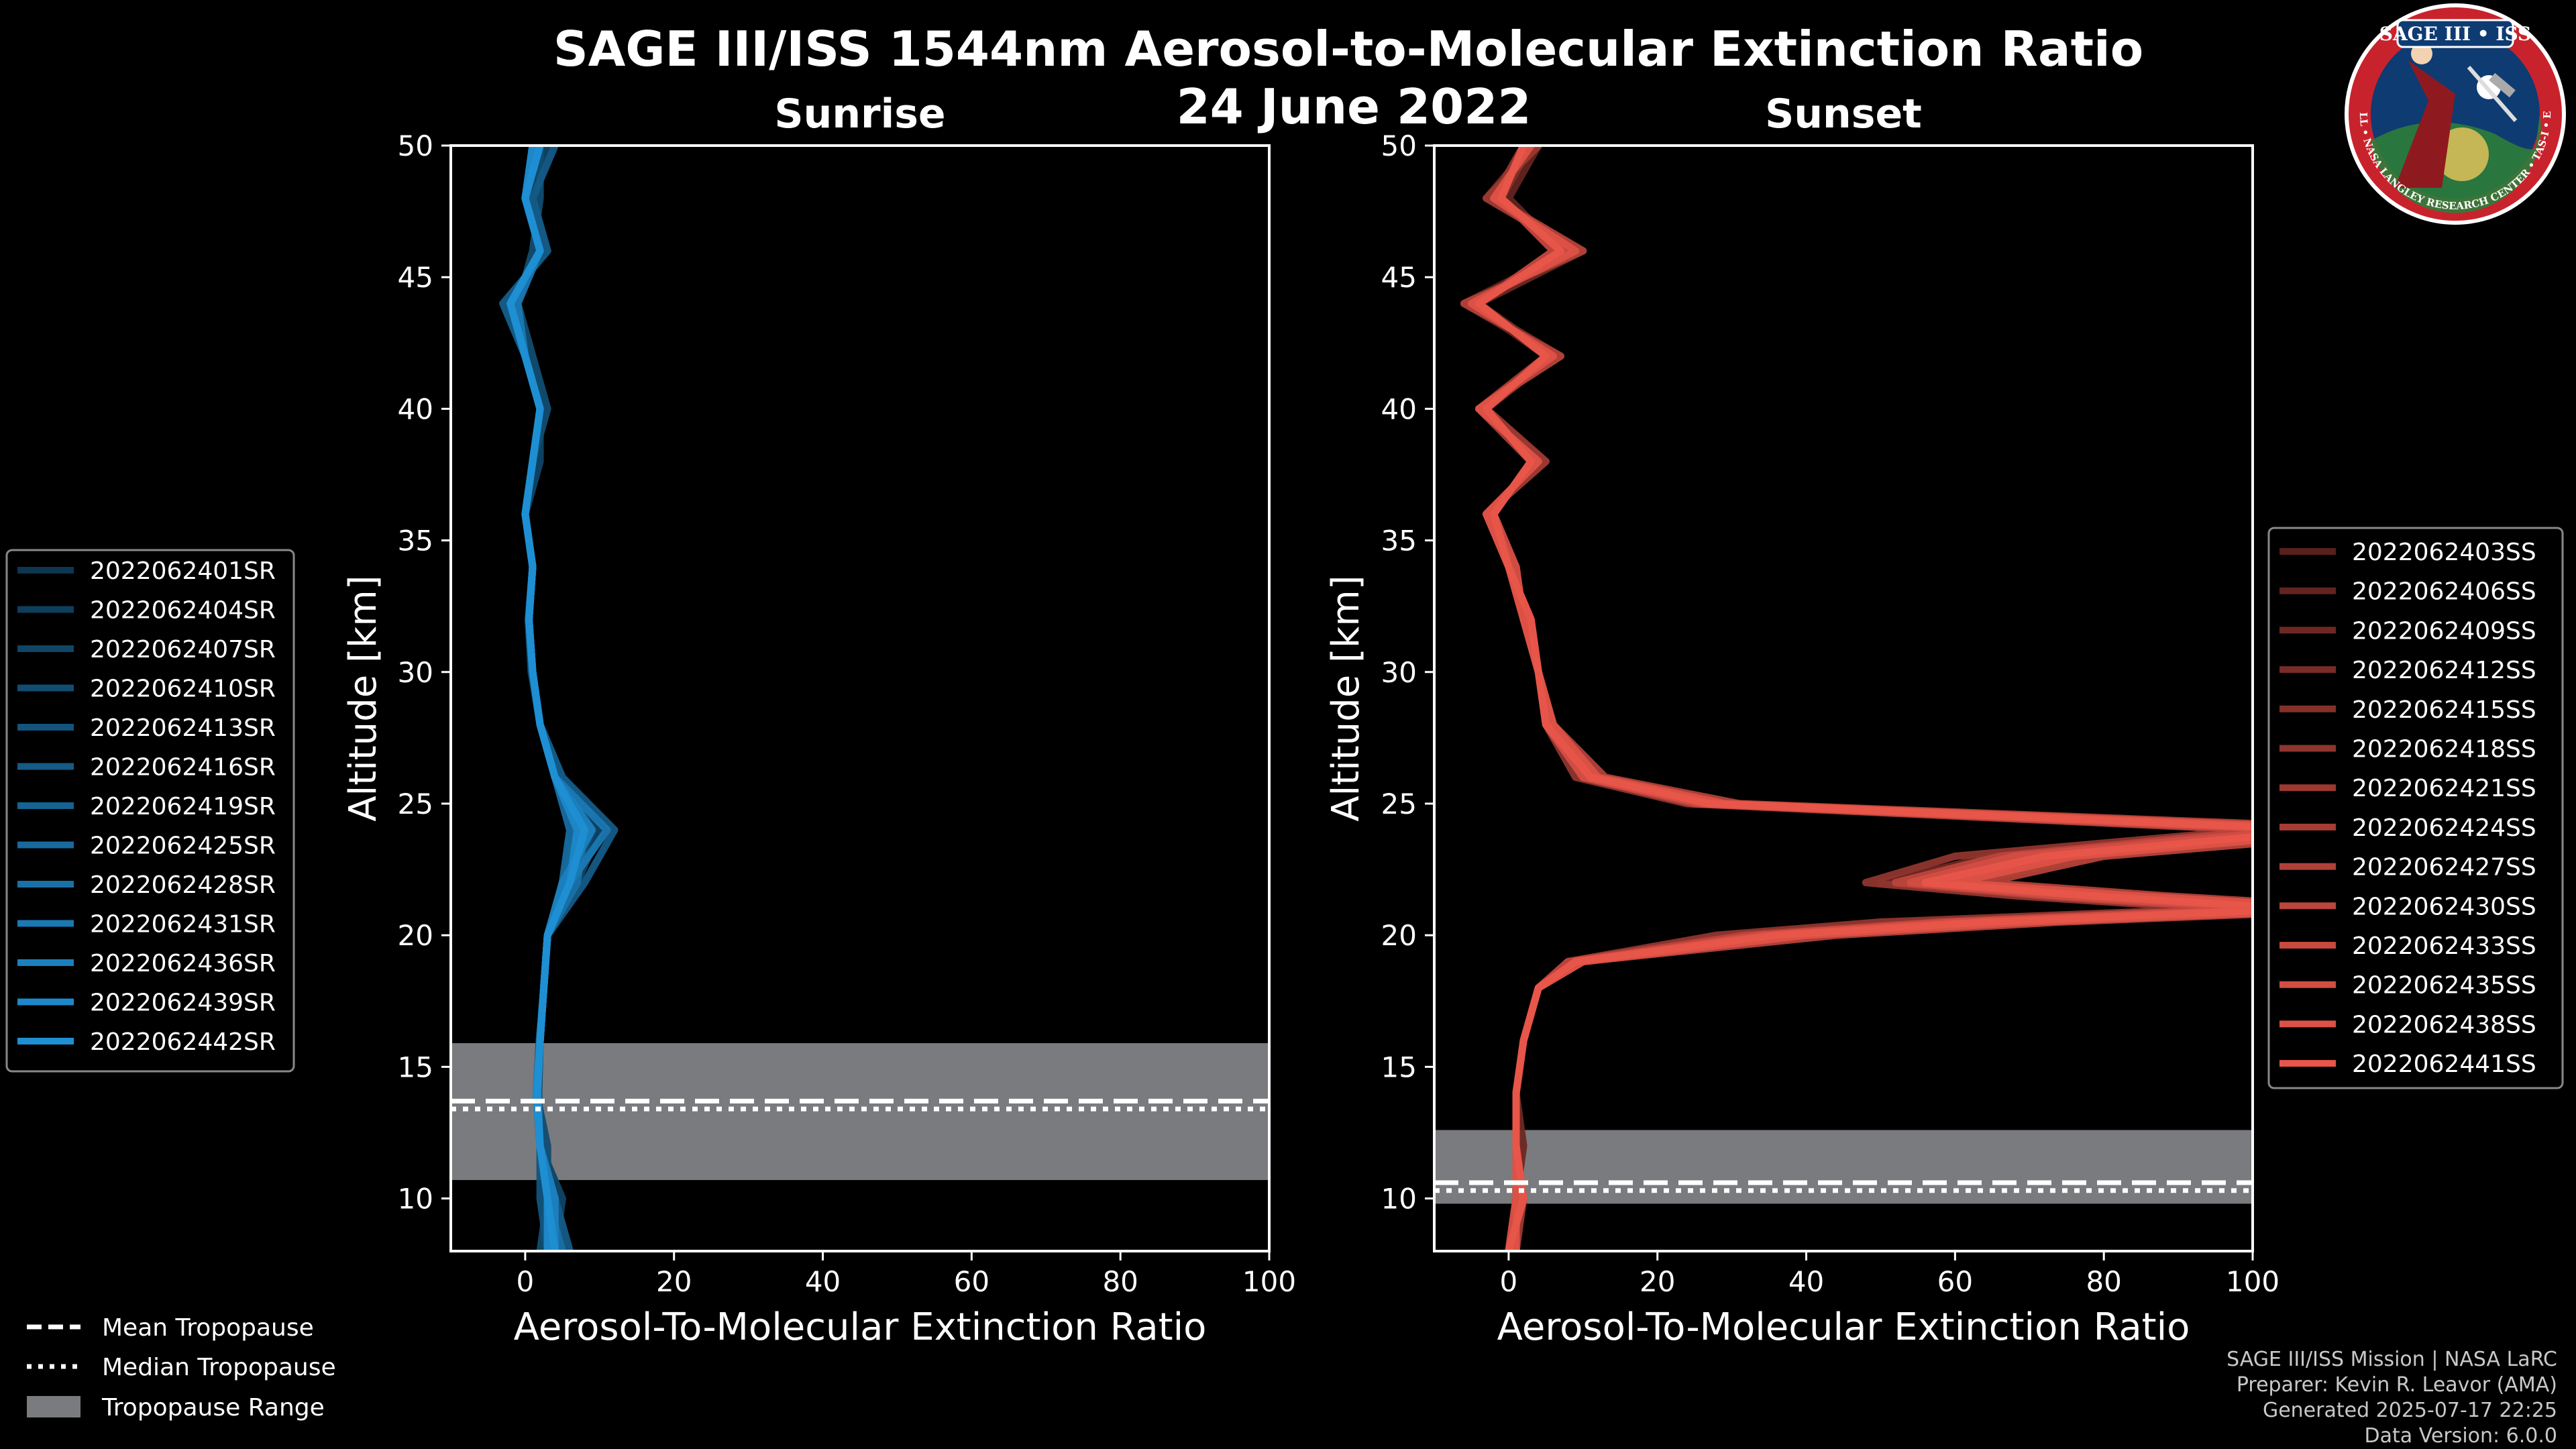 The height and width of the screenshot is (1449, 2576). What do you see at coordinates (53, 1406) in the screenshot?
I see `tropopause-range-swatch` at bounding box center [53, 1406].